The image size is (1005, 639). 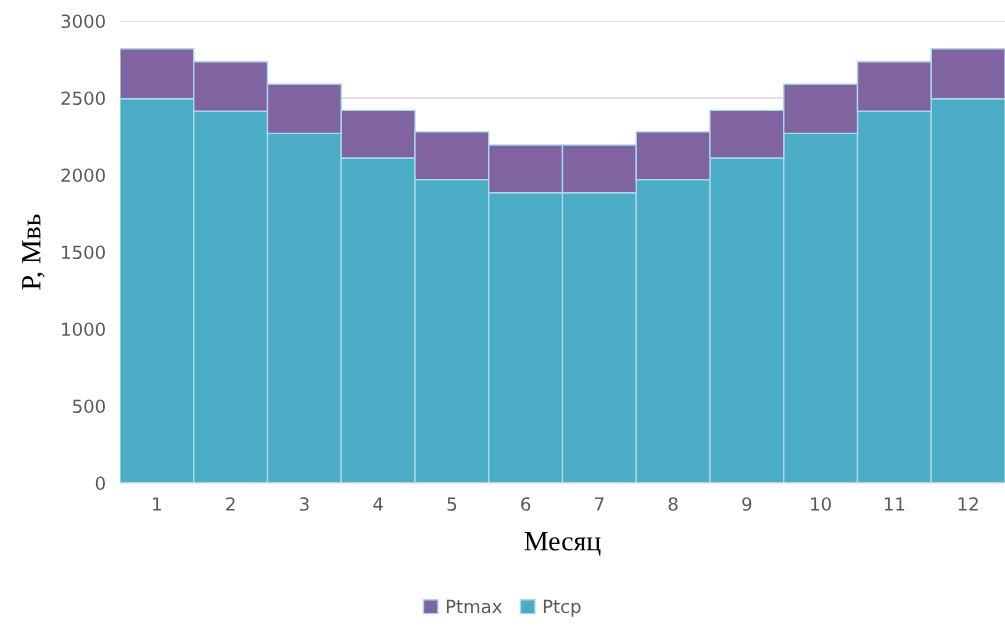 What do you see at coordinates (157, 504) in the screenshot?
I see `x-tick-label: 1` at bounding box center [157, 504].